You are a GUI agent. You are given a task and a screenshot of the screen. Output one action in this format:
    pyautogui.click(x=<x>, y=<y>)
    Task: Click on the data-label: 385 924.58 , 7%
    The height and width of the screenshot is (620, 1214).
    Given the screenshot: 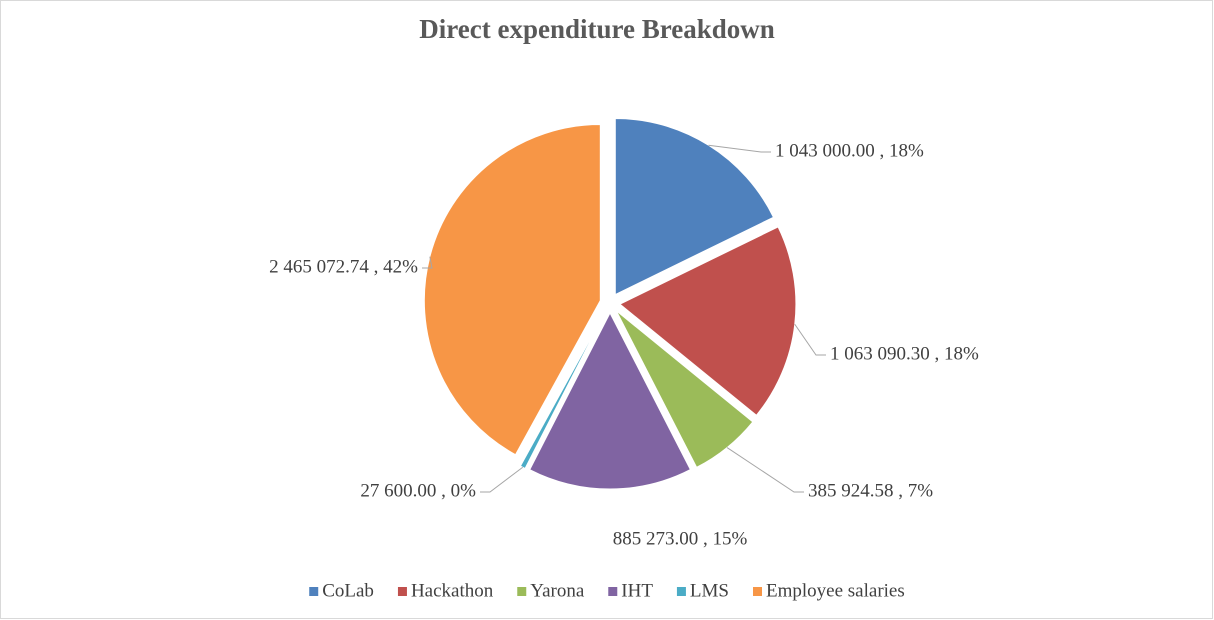 What is the action you would take?
    pyautogui.click(x=870, y=490)
    